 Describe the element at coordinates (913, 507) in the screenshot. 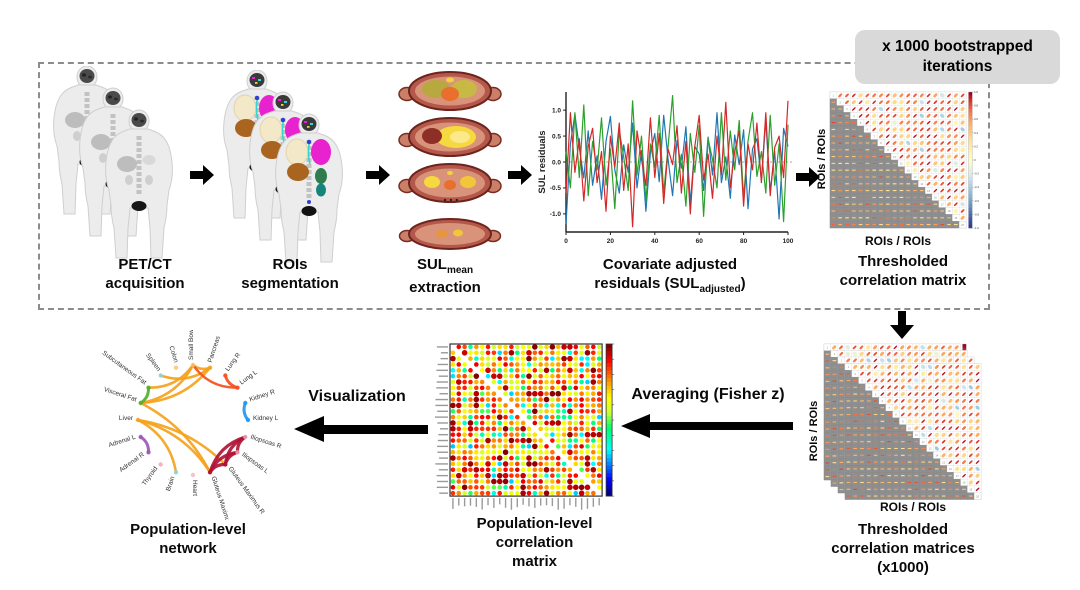

I see `stack-xlabel: ROIs / ROIs` at that location.